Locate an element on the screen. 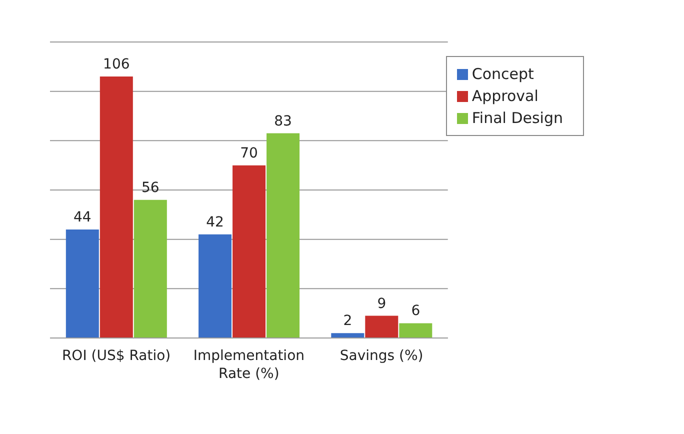  x-tick-label: Savings (%) is located at coordinates (382, 356).